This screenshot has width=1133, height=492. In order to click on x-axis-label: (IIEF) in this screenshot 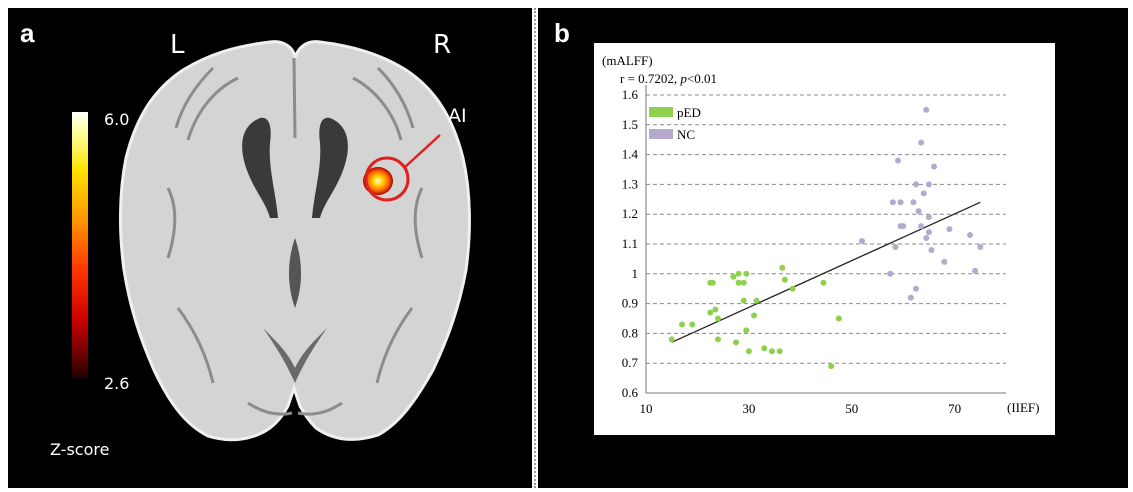, I will do `click(1023, 407)`.